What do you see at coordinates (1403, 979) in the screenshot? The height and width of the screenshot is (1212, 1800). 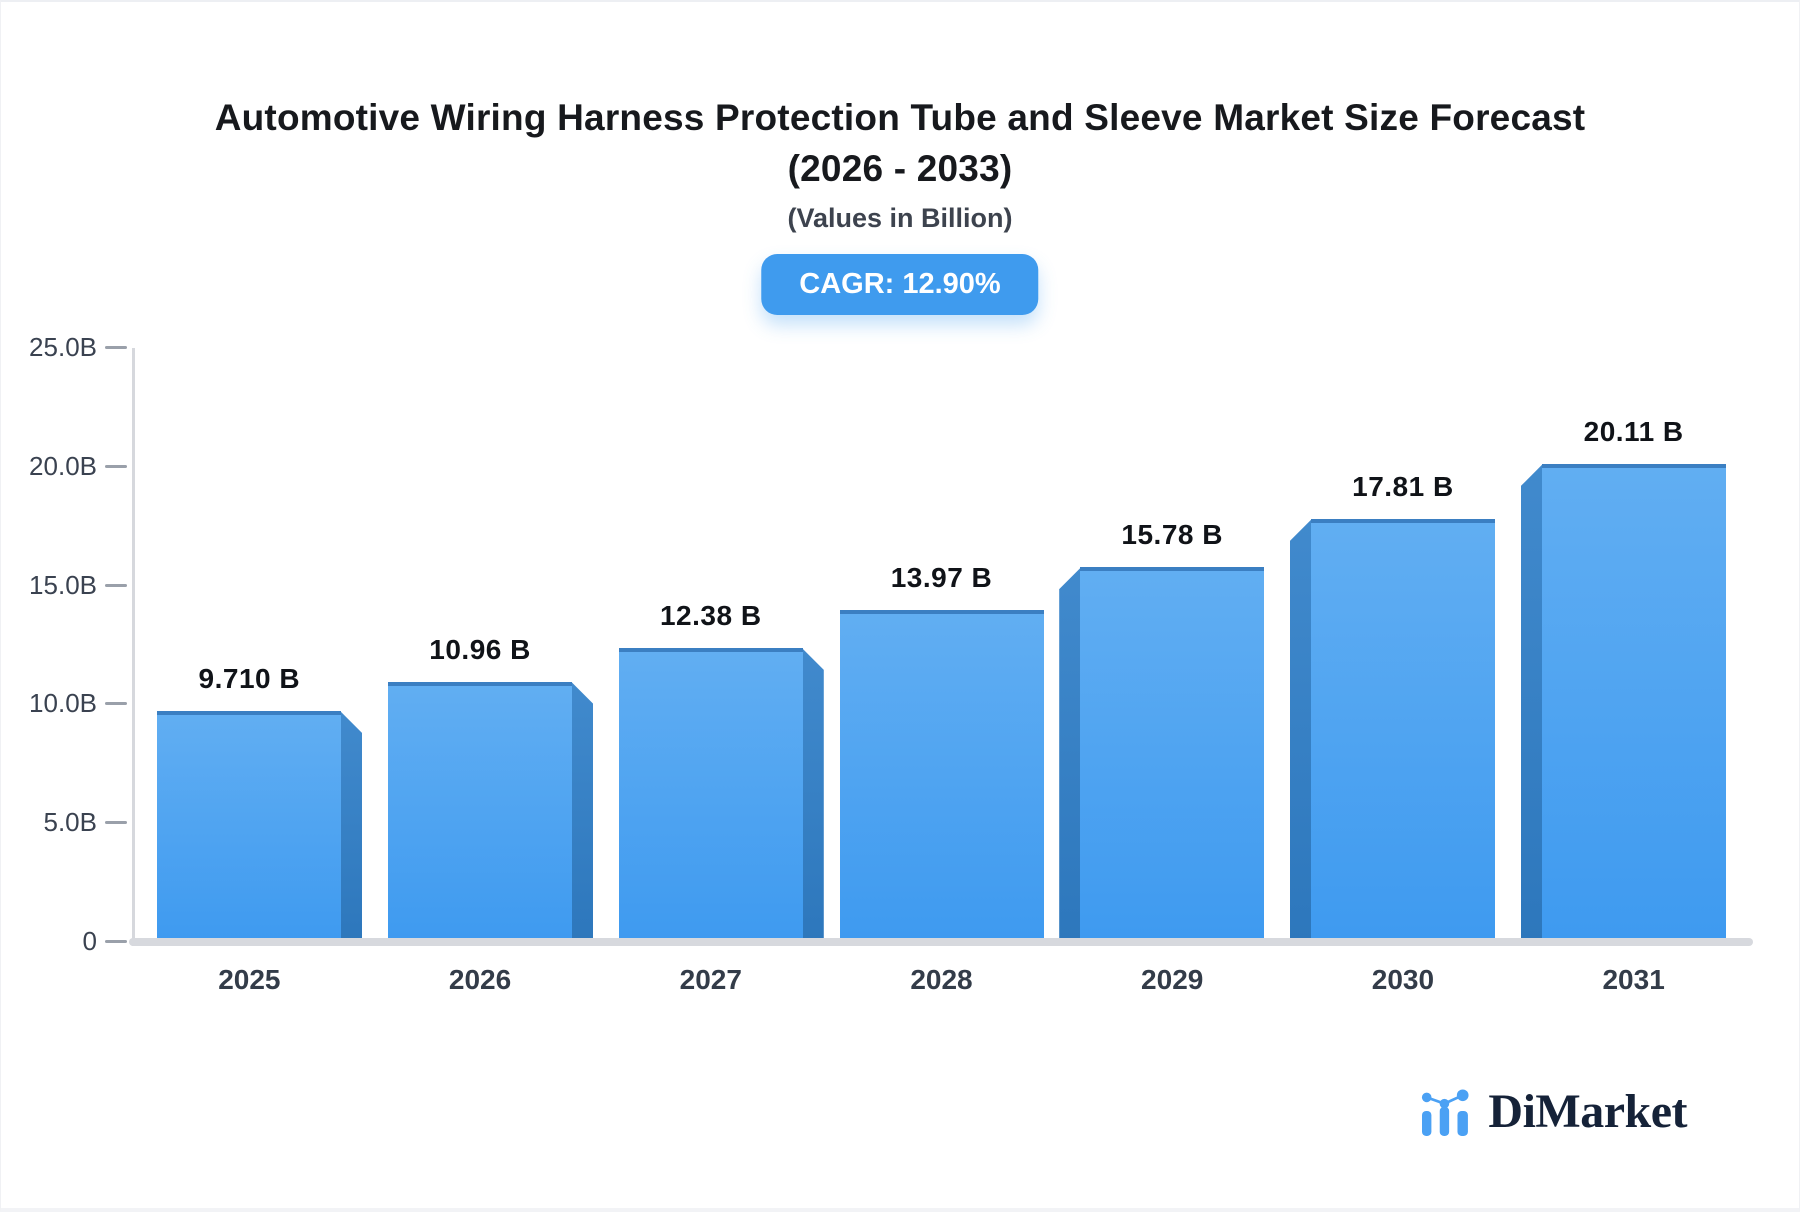 I see `x-axis-category-label: 2030` at bounding box center [1403, 979].